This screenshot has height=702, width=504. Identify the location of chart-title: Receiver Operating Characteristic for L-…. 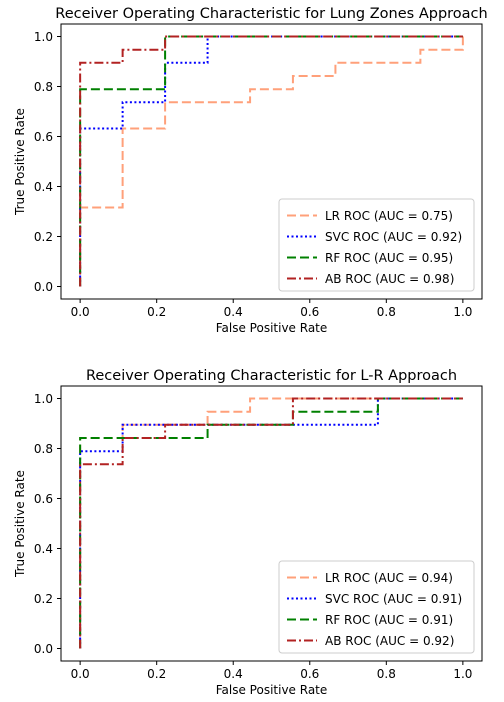
(271, 376).